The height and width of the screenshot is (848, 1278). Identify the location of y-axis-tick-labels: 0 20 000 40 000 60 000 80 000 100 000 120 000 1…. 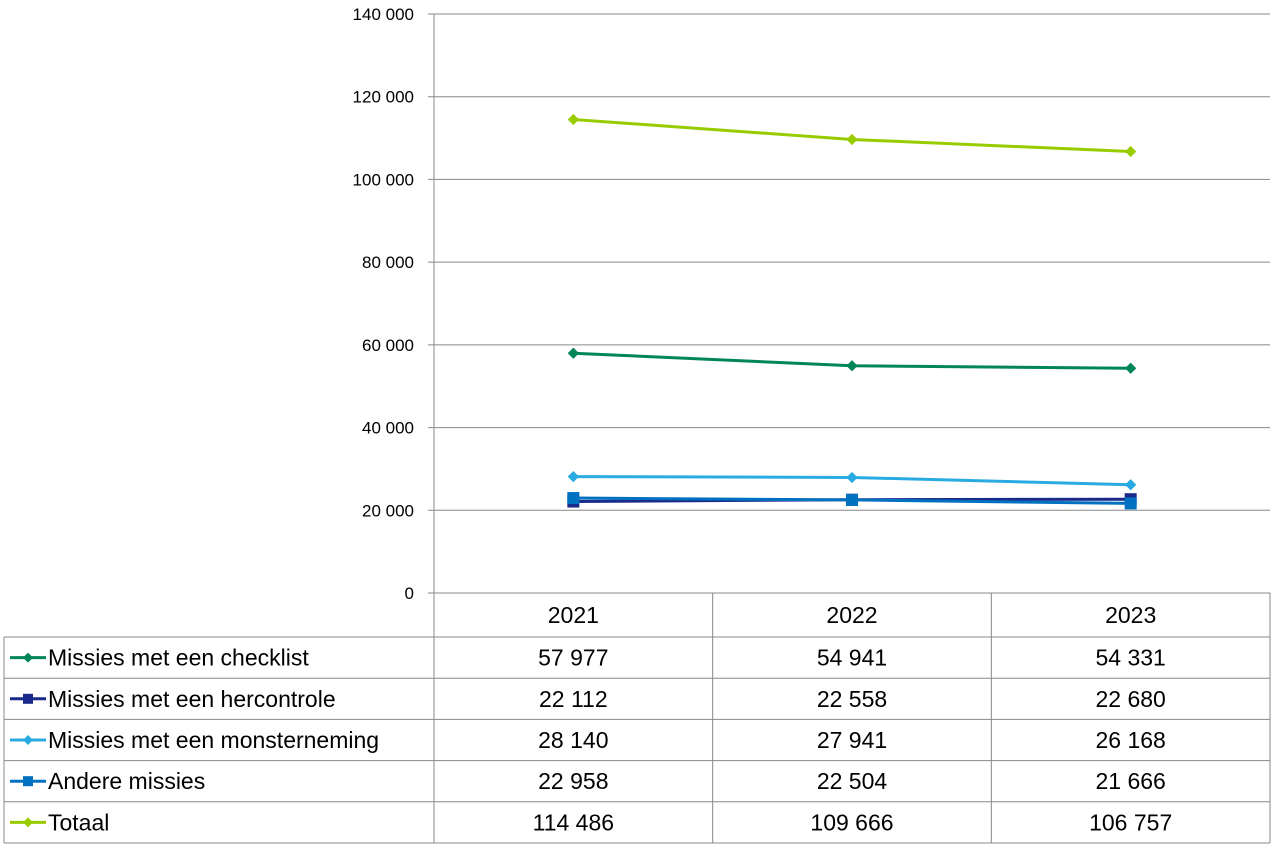
(383, 304).